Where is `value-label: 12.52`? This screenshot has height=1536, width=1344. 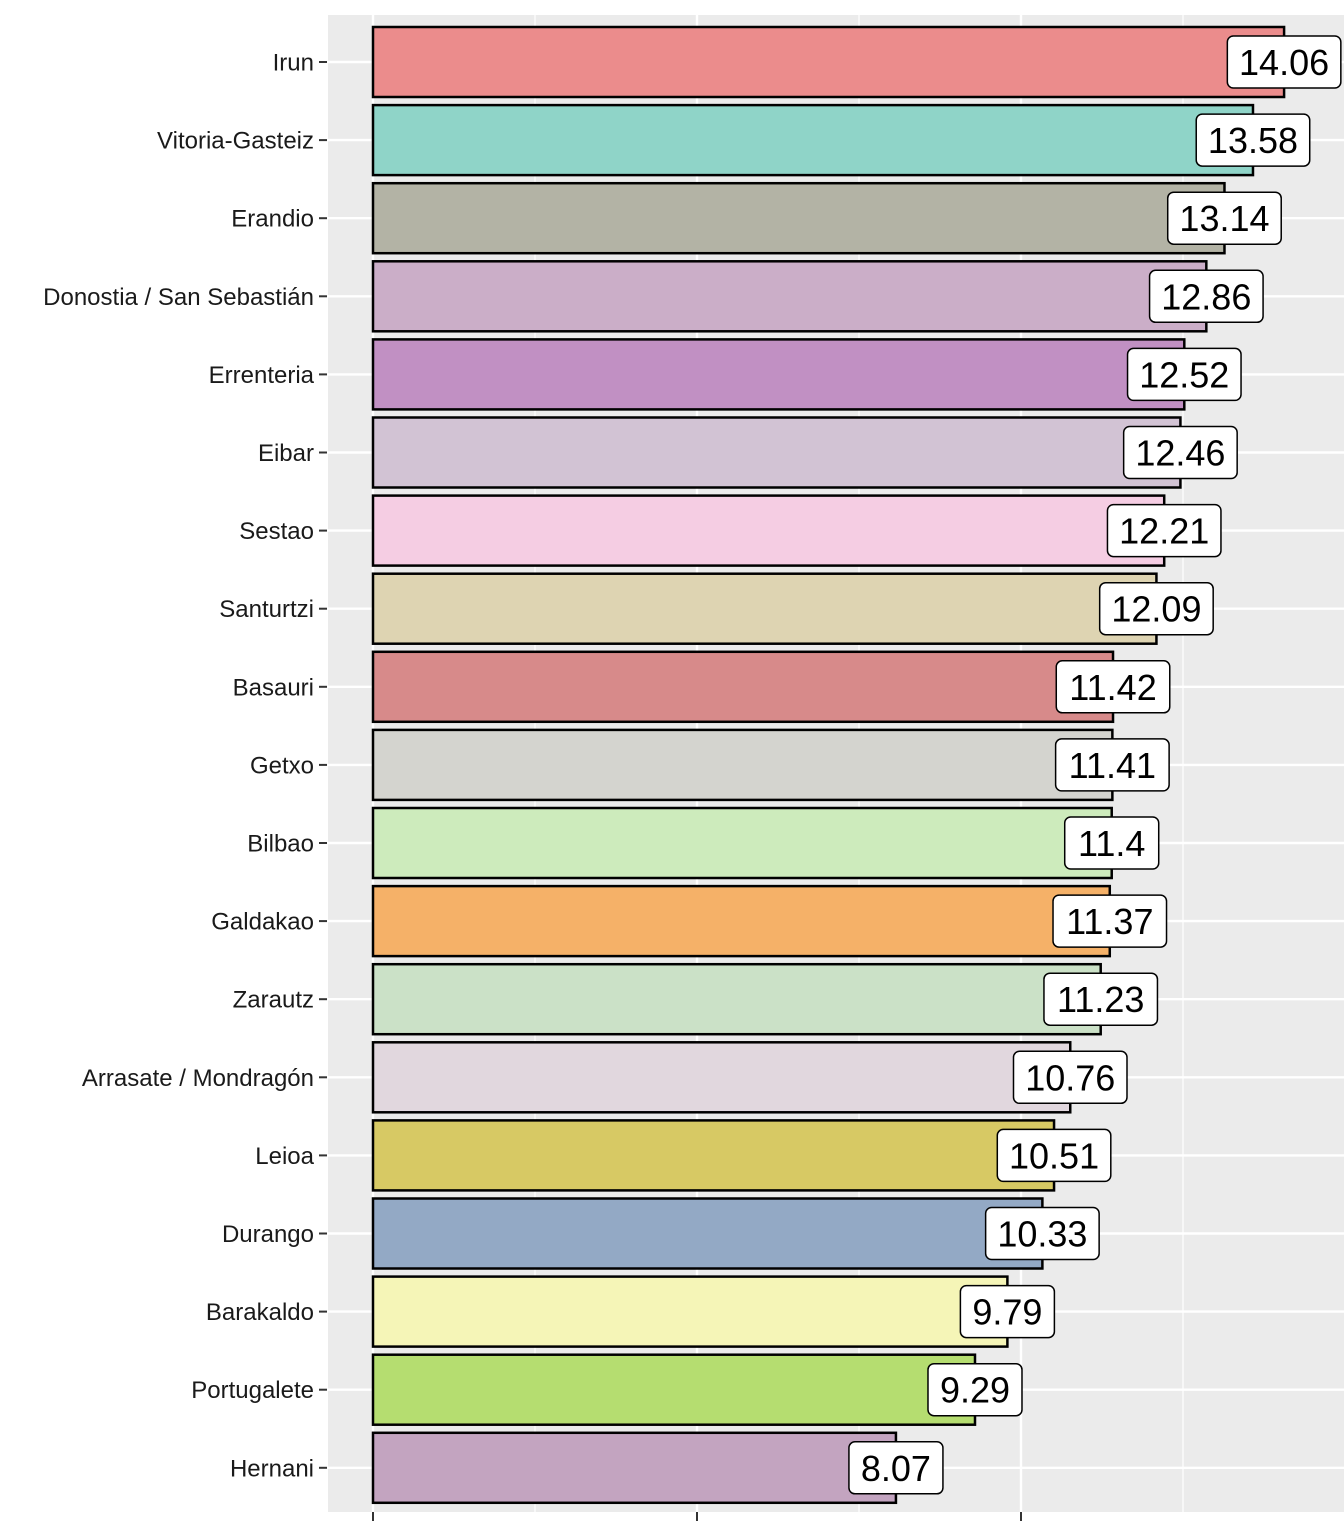 value-label: 12.52 is located at coordinates (1184, 374).